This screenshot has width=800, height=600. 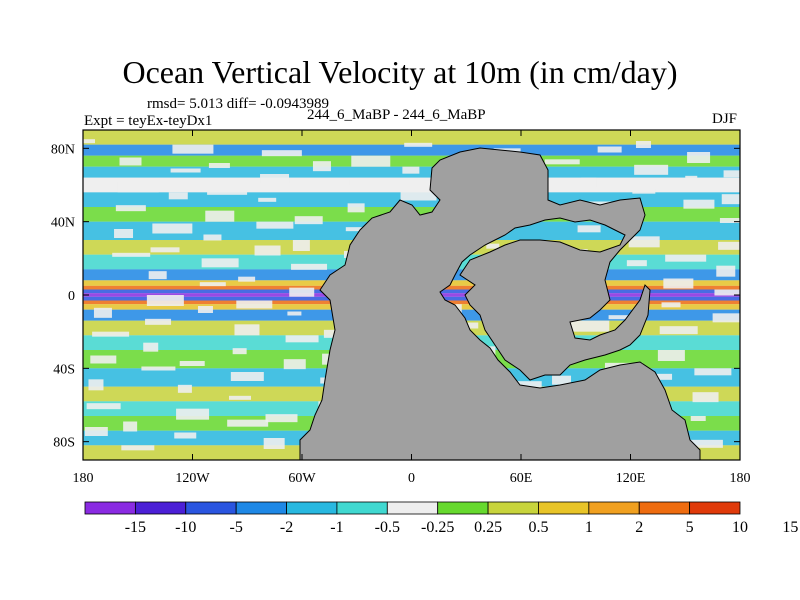 I want to click on colorbar-label: -5, so click(x=235, y=527).